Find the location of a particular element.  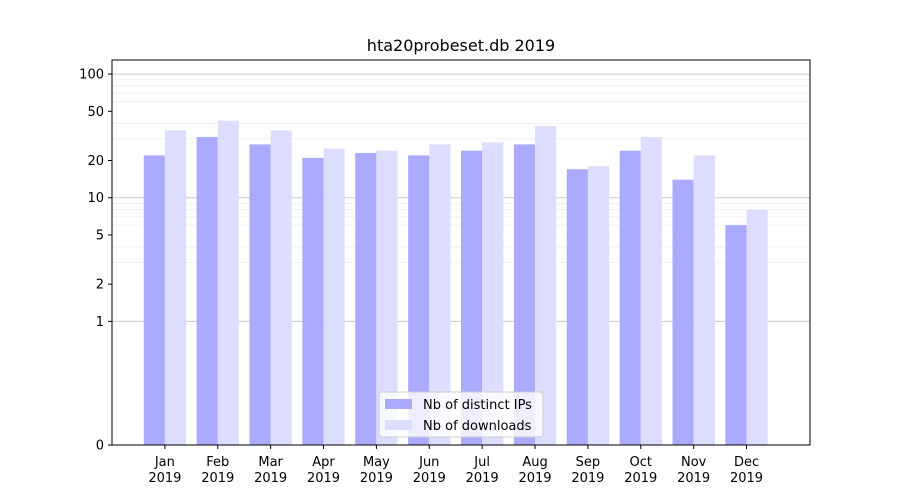

x-tick-label-month: Apr is located at coordinates (323, 462).